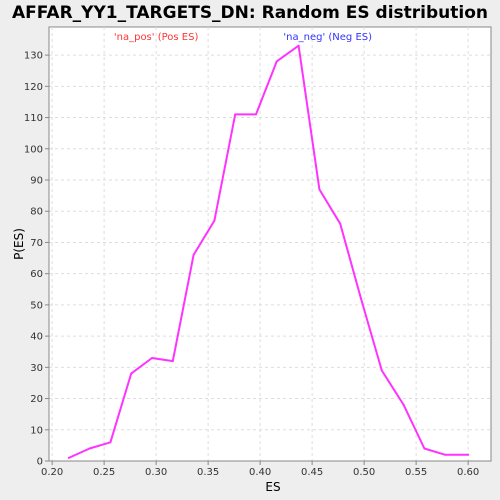 The width and height of the screenshot is (500, 500). What do you see at coordinates (36, 430) in the screenshot?
I see `y-tick-label: 10` at bounding box center [36, 430].